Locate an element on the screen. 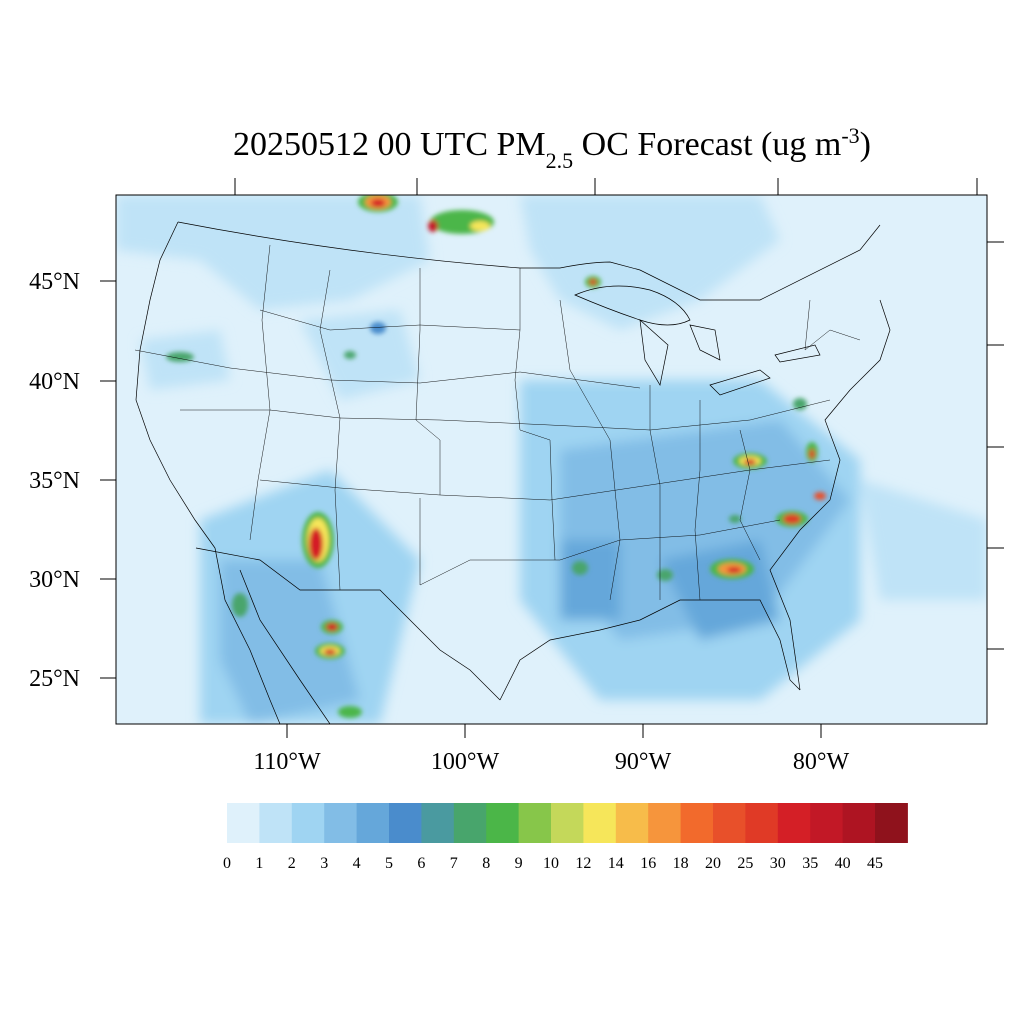  colorbar-label: 7 is located at coordinates (454, 863).